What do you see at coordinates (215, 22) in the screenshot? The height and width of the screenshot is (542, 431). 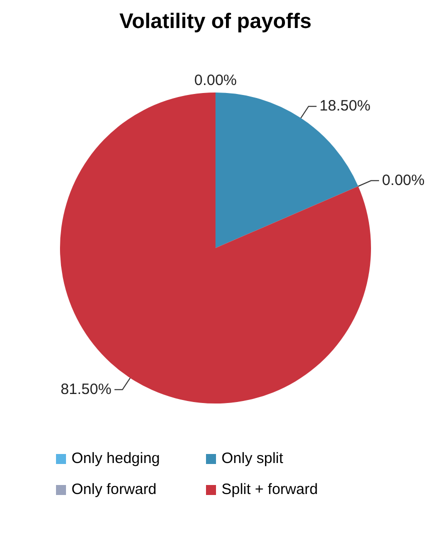 I see `chart-title: Volatility of payoffs` at bounding box center [215, 22].